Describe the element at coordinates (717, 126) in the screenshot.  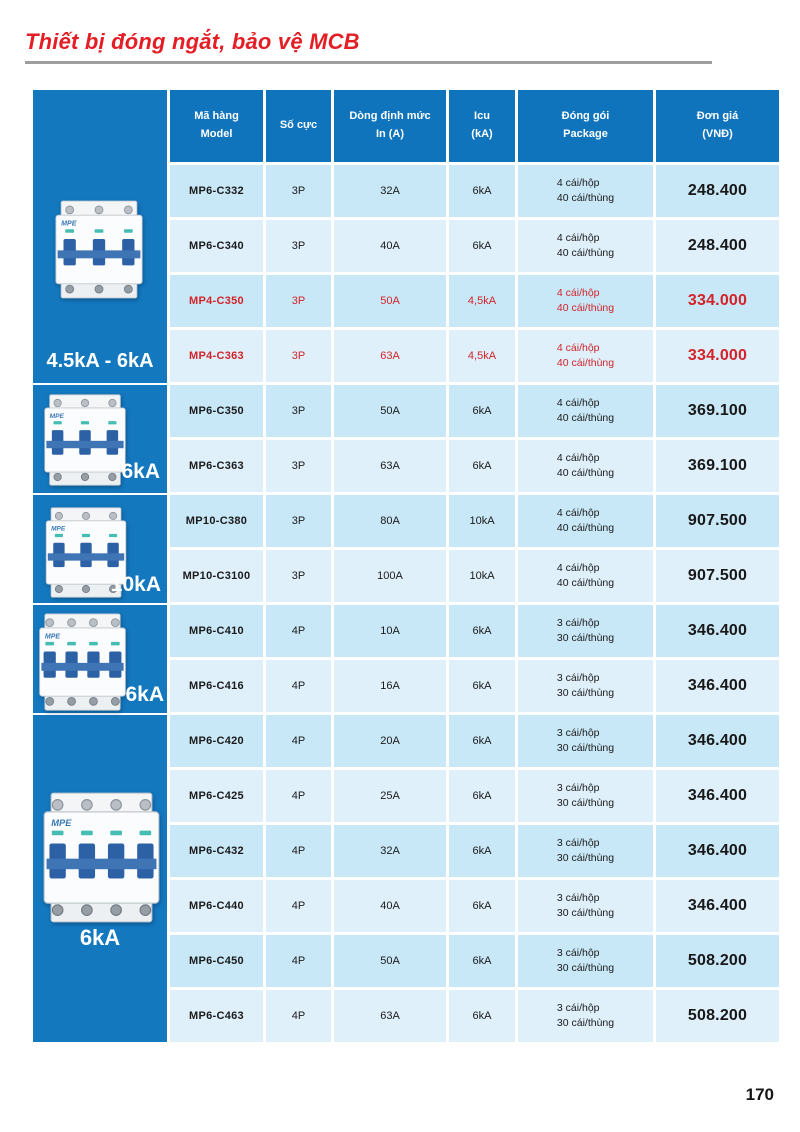
I see `column-header-price: Đơn giá (VNĐ)` at that location.